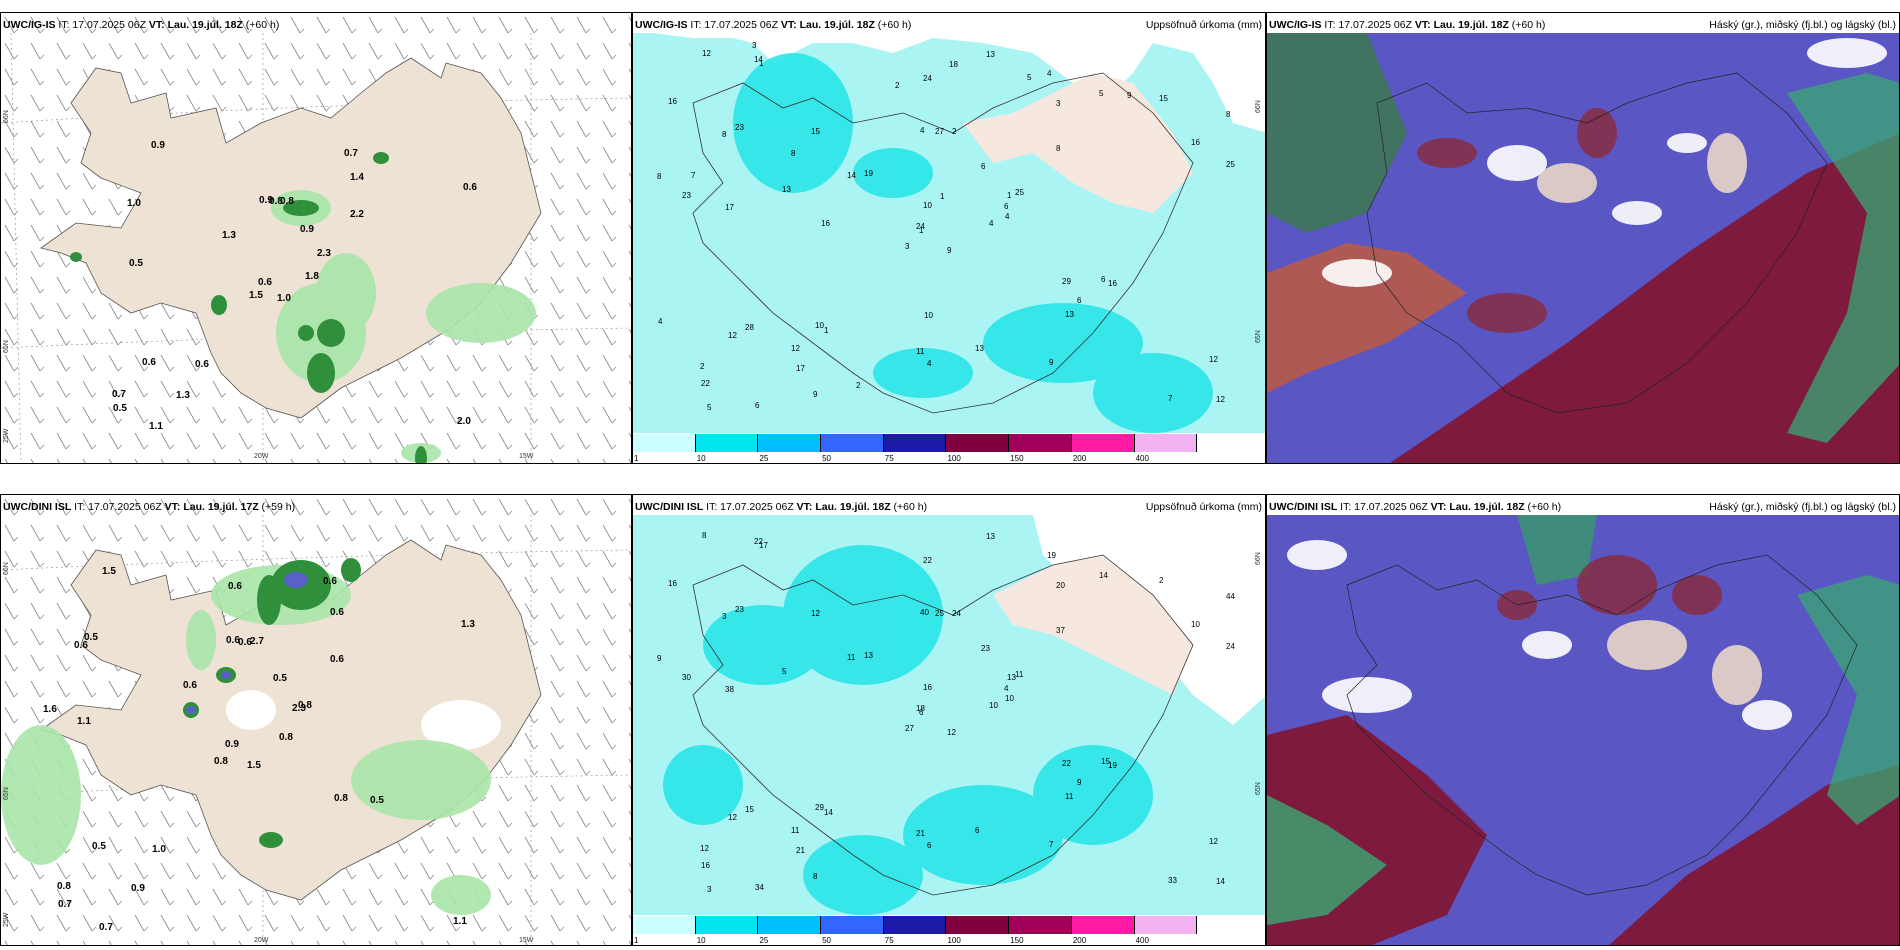 The height and width of the screenshot is (950, 1900). Describe the element at coordinates (1172, 880) in the screenshot. I see `point-value: 33` at that location.